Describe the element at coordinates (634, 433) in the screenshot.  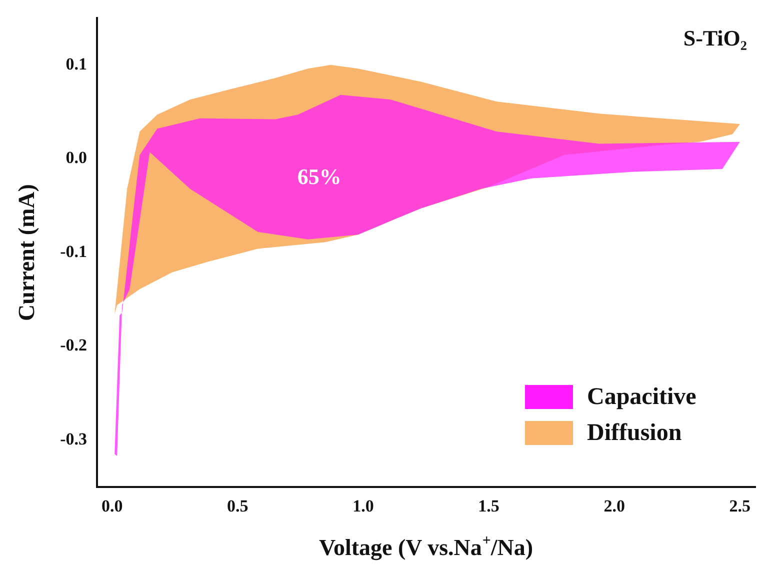
I see `legend-label: Diffusion` at that location.